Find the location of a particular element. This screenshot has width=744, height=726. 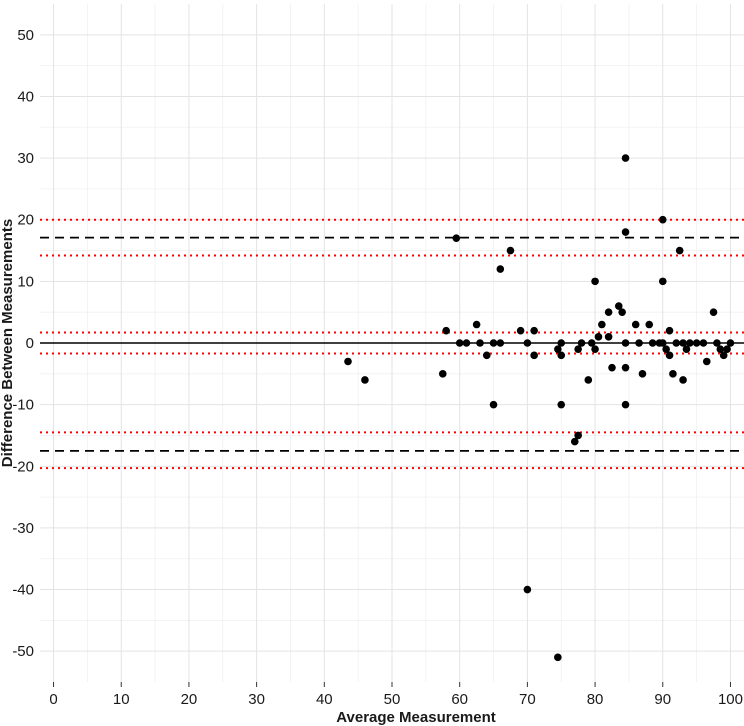

x-axis-ticks: 0 10 20 30 40 50 60 70 80 90 100 is located at coordinates (396, 695).